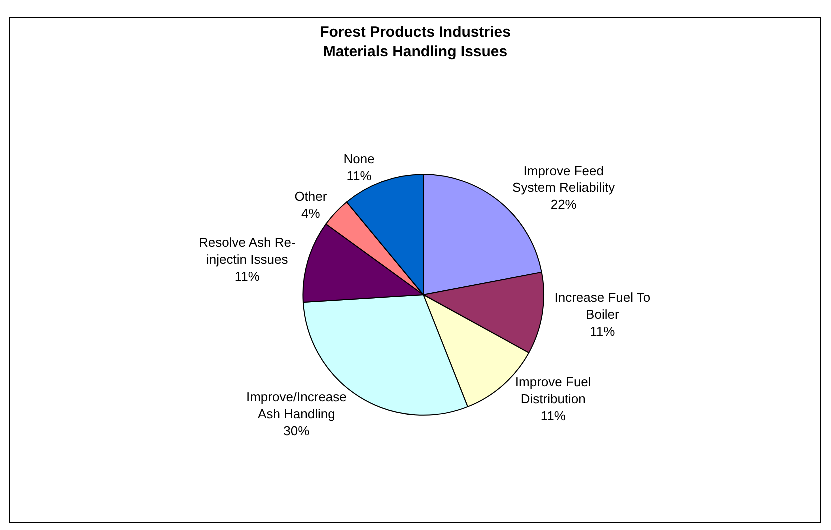  What do you see at coordinates (297, 430) in the screenshot?
I see `data-label: 30%` at bounding box center [297, 430].